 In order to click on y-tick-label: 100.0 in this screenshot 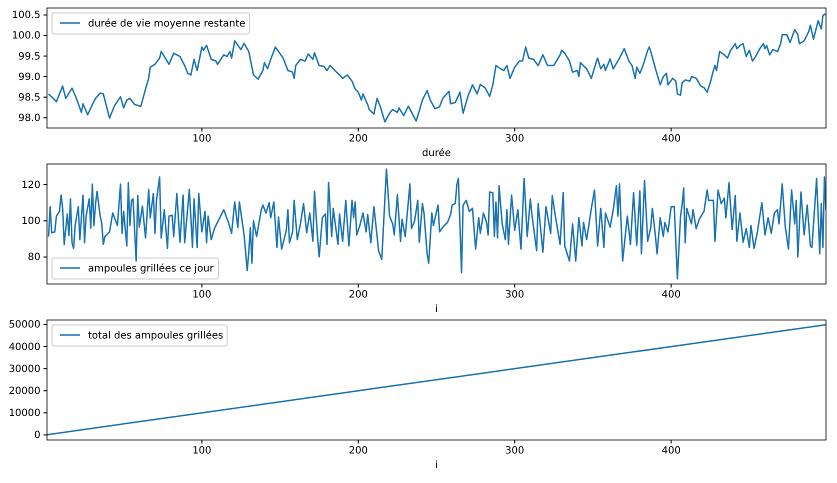, I will do `click(26, 36)`.